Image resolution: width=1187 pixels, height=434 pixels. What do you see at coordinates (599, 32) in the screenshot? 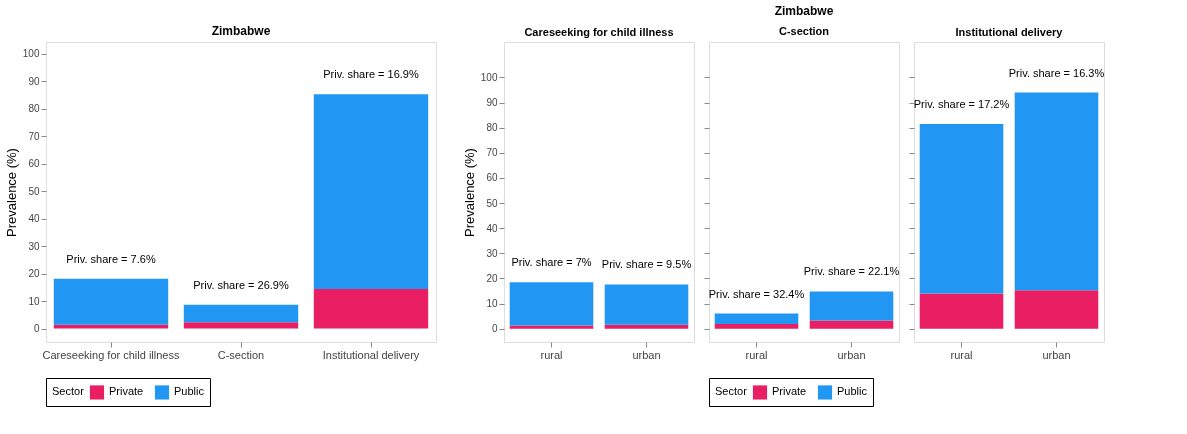
I see `chart-subtitle: Careseeking for child illness` at bounding box center [599, 32].